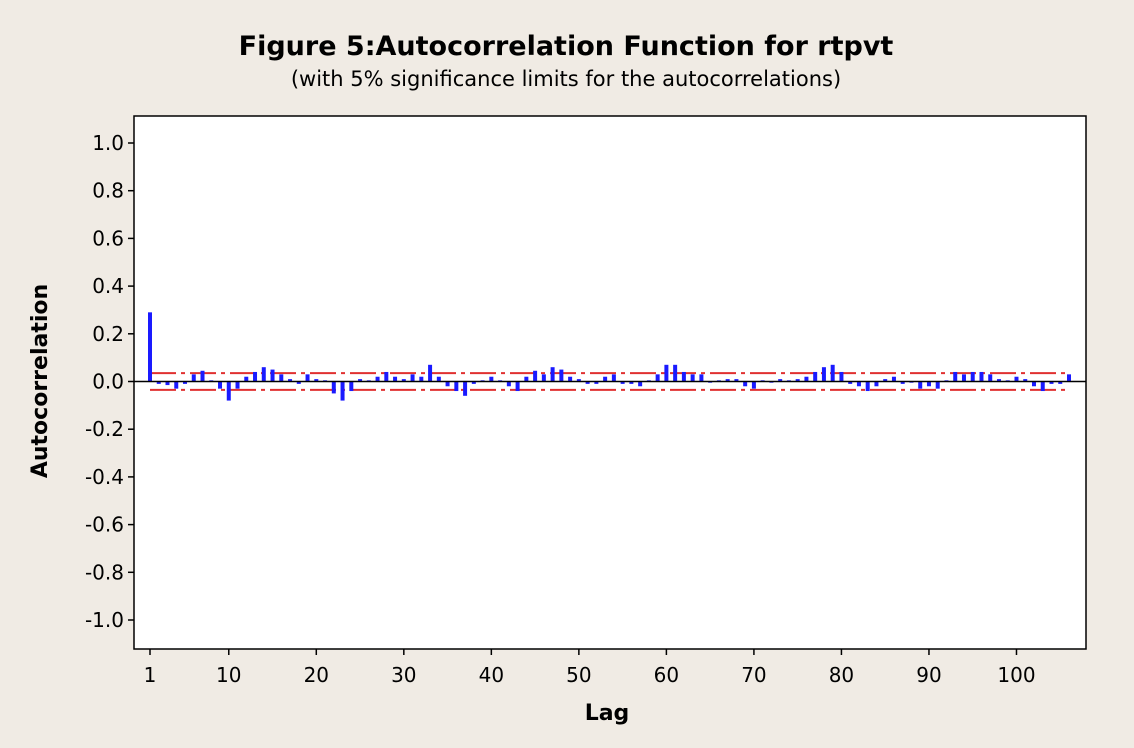  What do you see at coordinates (150, 675) in the screenshot?
I see `x-tick-label: 1` at bounding box center [150, 675].